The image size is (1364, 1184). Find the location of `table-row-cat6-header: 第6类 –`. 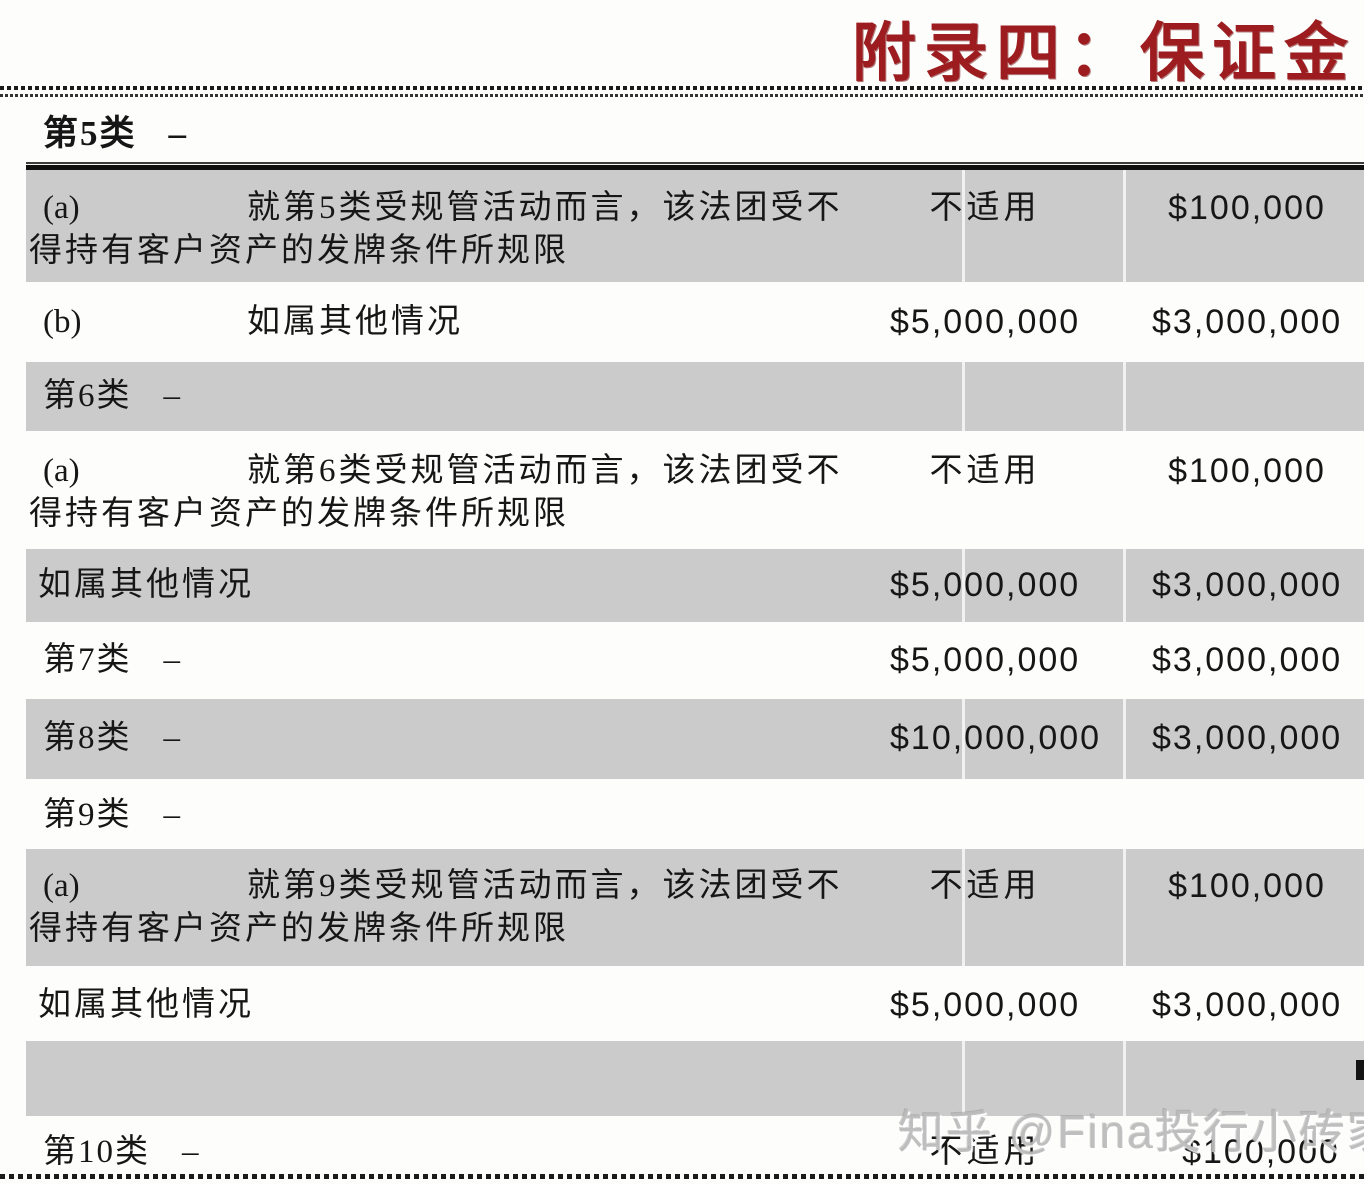

table-row-cat6-header: 第6类 – is located at coordinates (695, 396).